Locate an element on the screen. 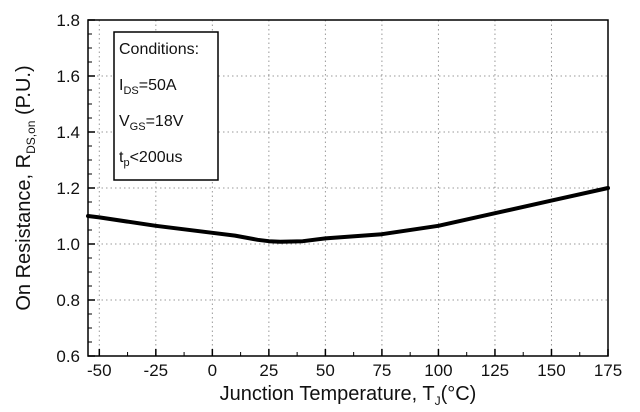 The image size is (640, 412). x-tick-label: 125 is located at coordinates (495, 370).